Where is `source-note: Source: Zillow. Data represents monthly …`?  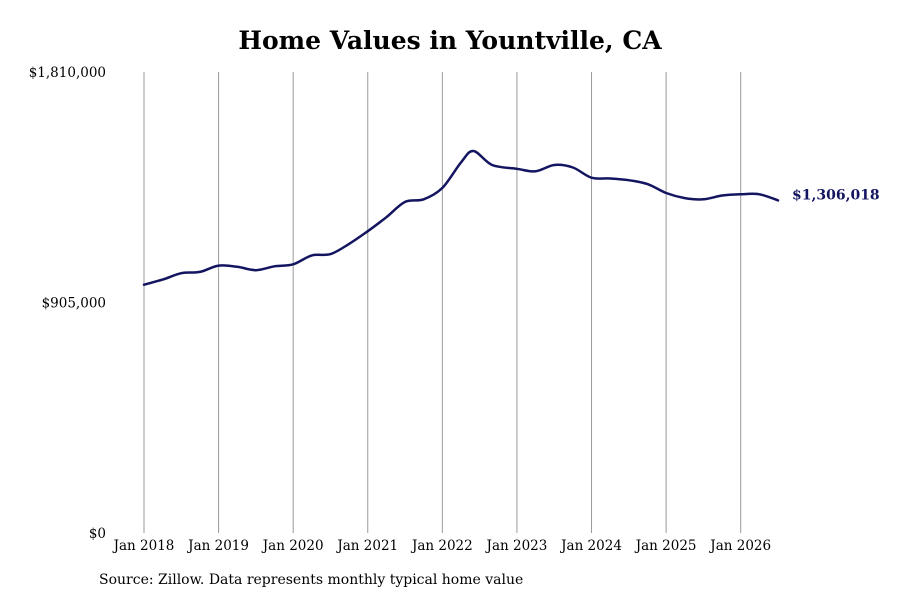 source-note: Source: Zillow. Data represents monthly … is located at coordinates (311, 580).